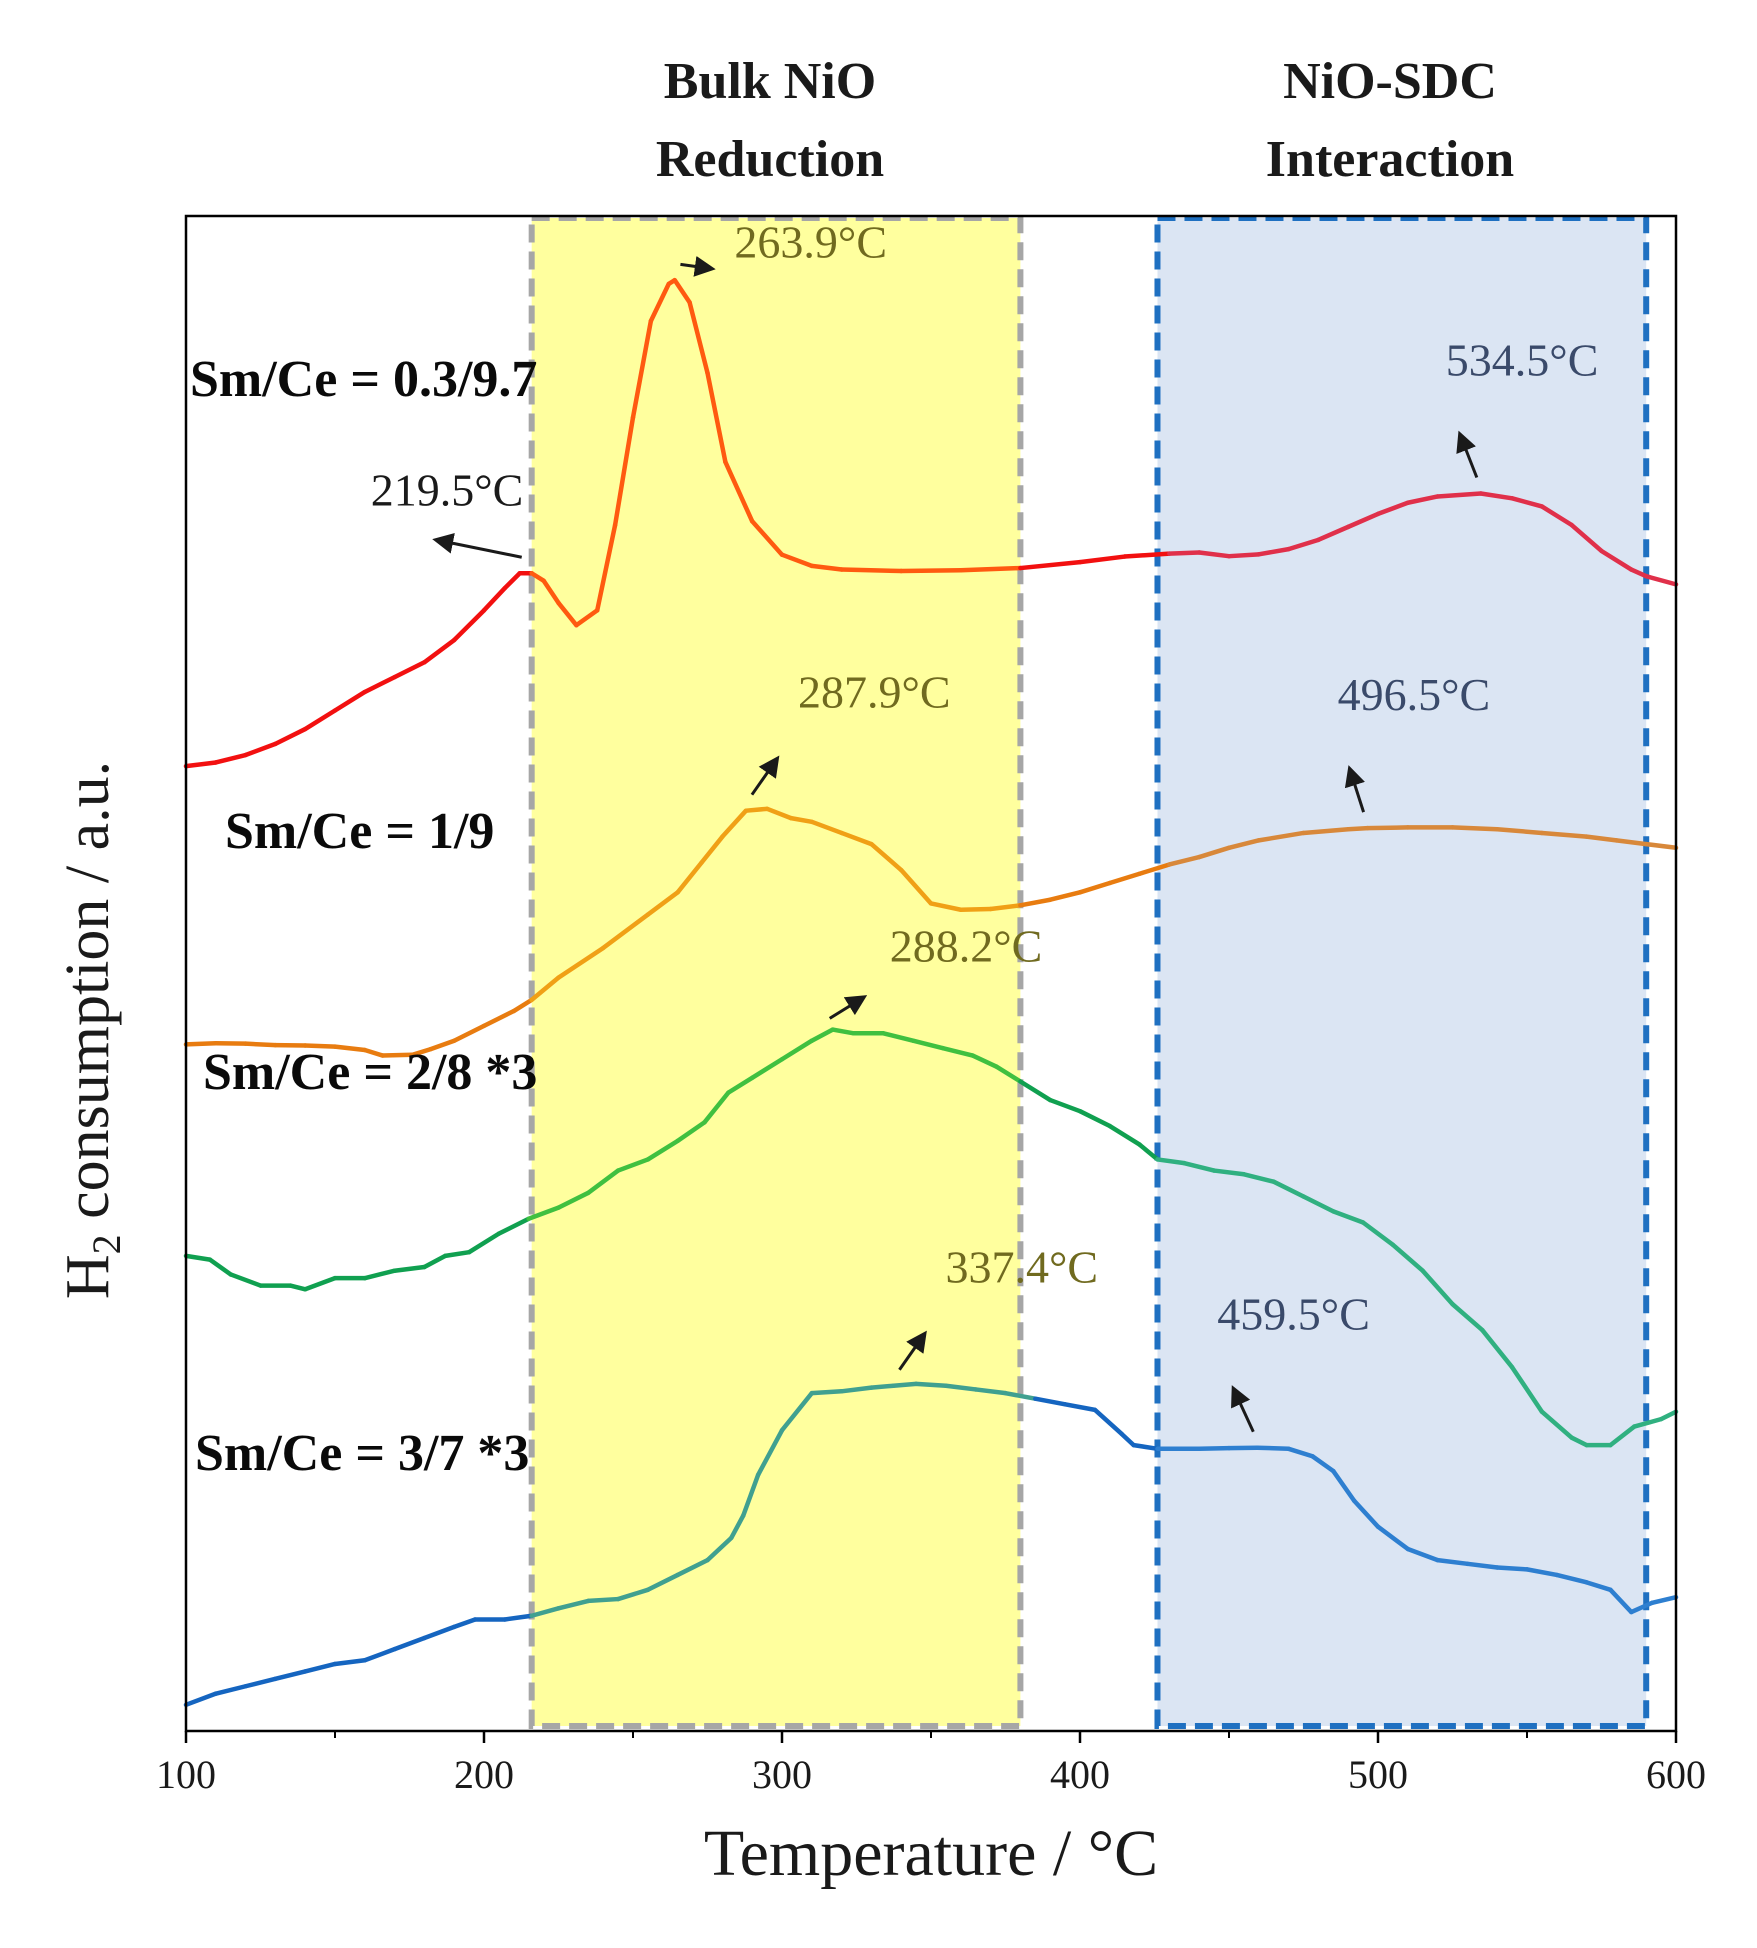  I want to click on annotation-label-2: 534.5°C, so click(1522, 359).